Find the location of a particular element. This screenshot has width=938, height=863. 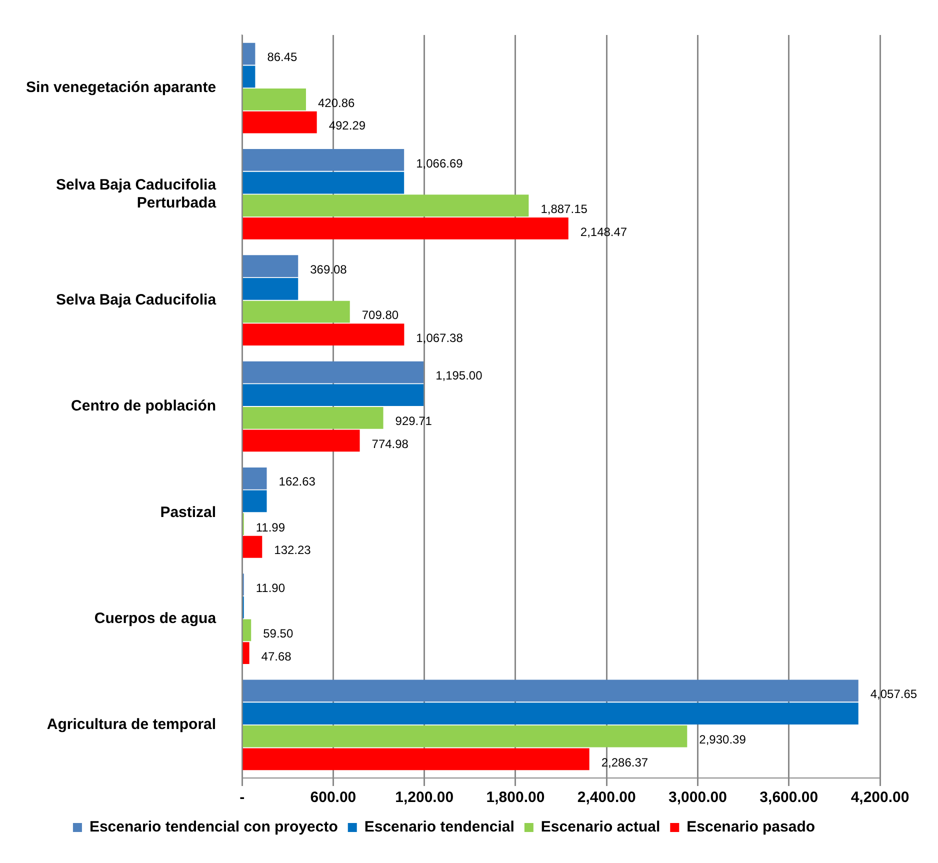

y-tick-label: Selva Baja Caducifolia Perturbada is located at coordinates (136, 194).